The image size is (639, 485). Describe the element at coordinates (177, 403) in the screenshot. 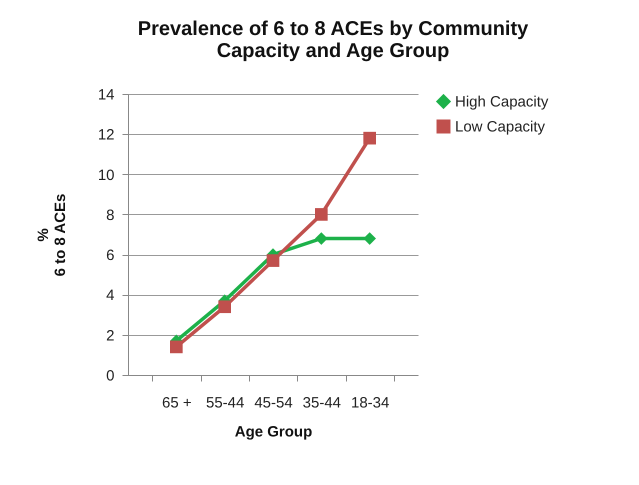

I see `x-tick-label: 65 +` at that location.